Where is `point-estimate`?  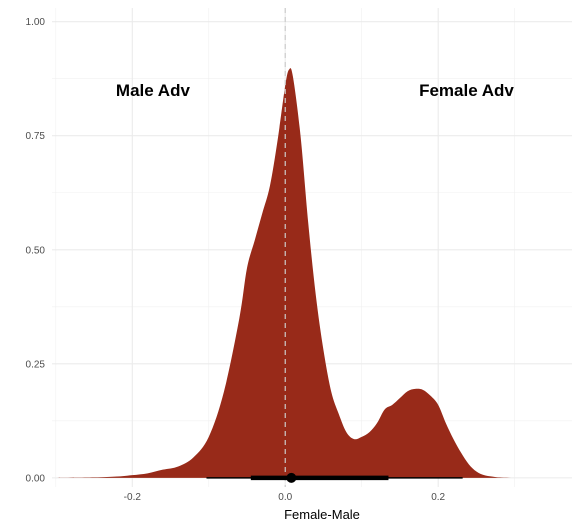
point-estimate is located at coordinates (291, 477).